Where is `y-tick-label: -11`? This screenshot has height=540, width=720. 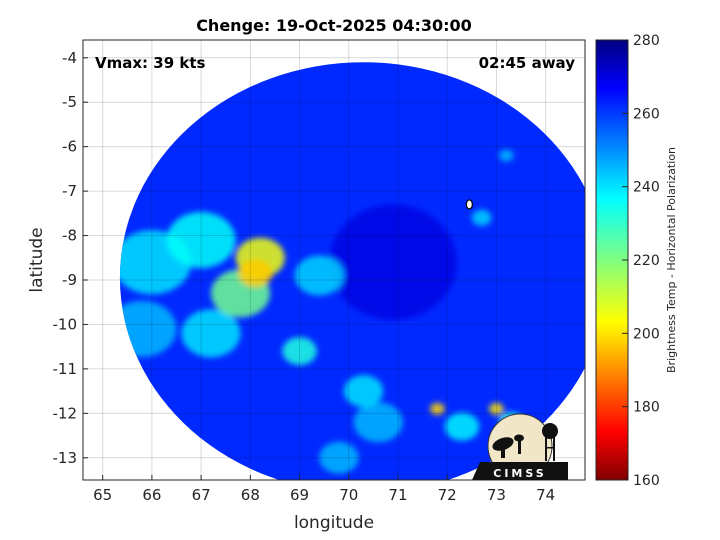
y-tick-label: -11 is located at coordinates (65, 369).